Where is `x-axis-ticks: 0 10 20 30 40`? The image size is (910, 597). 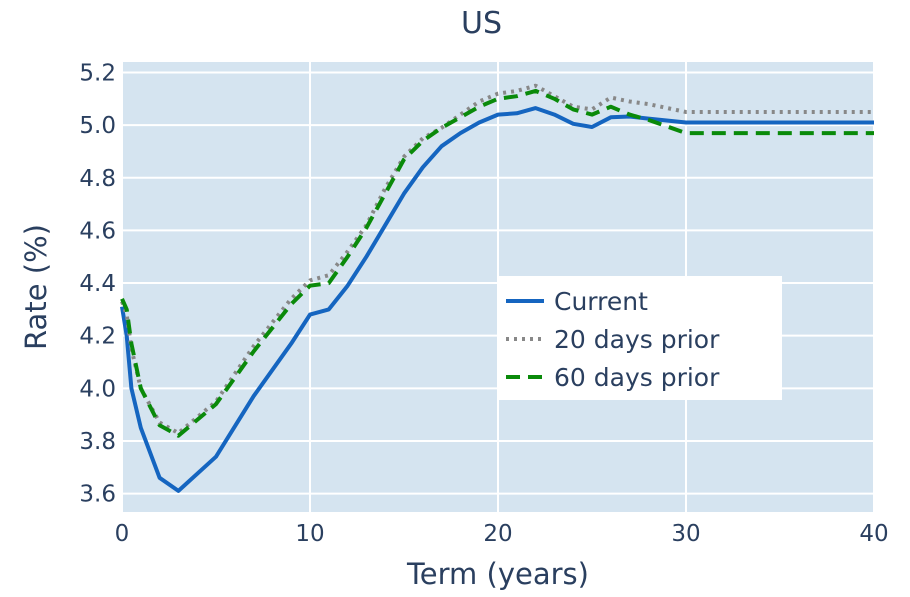 x-axis-ticks: 0 10 20 30 40 is located at coordinates (502, 534).